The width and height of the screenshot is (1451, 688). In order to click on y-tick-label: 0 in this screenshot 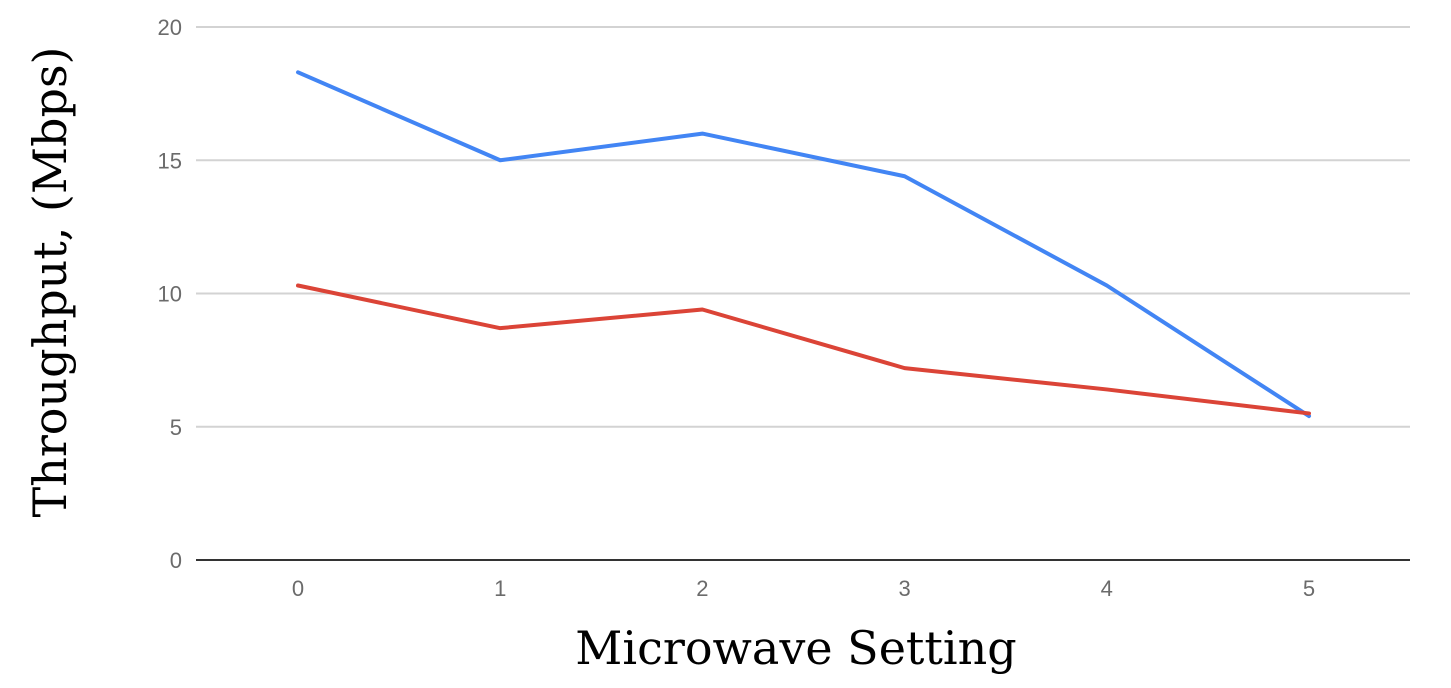, I will do `click(176, 560)`.